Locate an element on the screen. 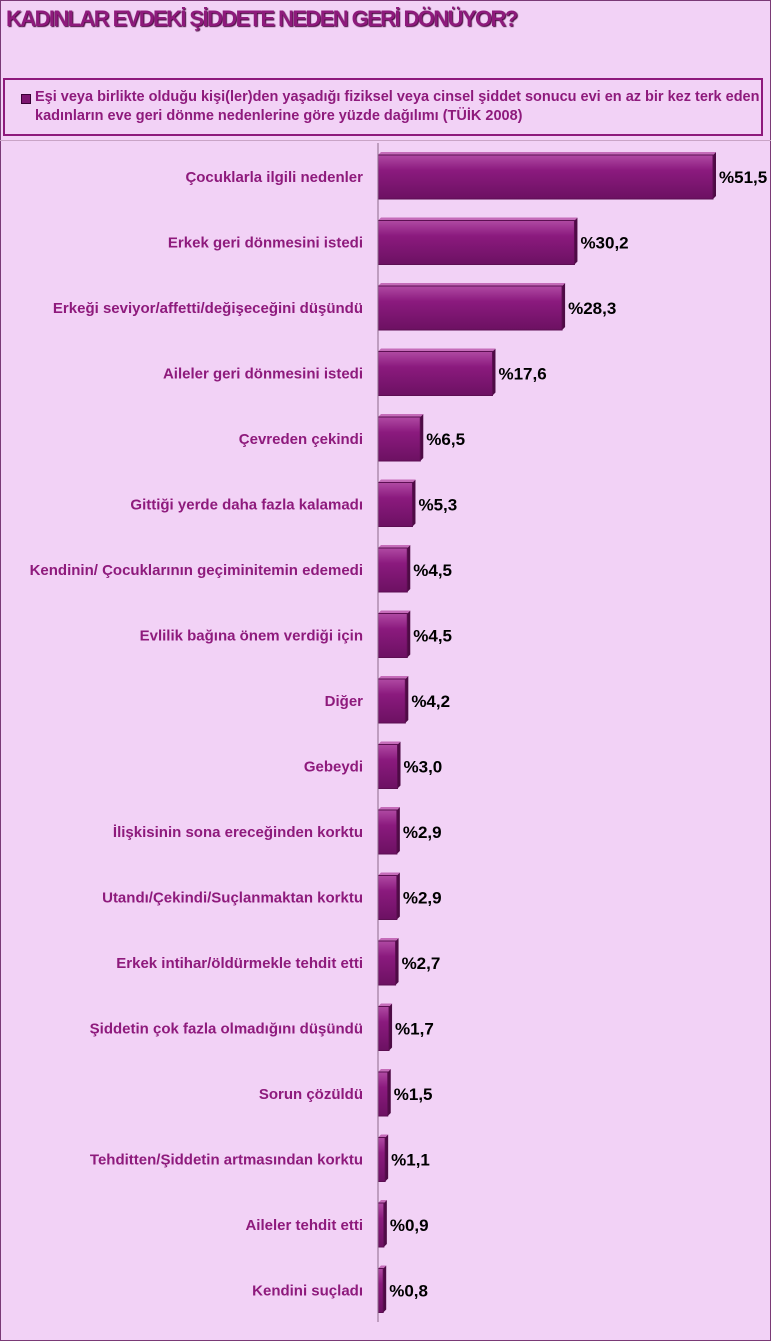 The height and width of the screenshot is (1341, 771). category-label: Gebeydi is located at coordinates (333, 767).